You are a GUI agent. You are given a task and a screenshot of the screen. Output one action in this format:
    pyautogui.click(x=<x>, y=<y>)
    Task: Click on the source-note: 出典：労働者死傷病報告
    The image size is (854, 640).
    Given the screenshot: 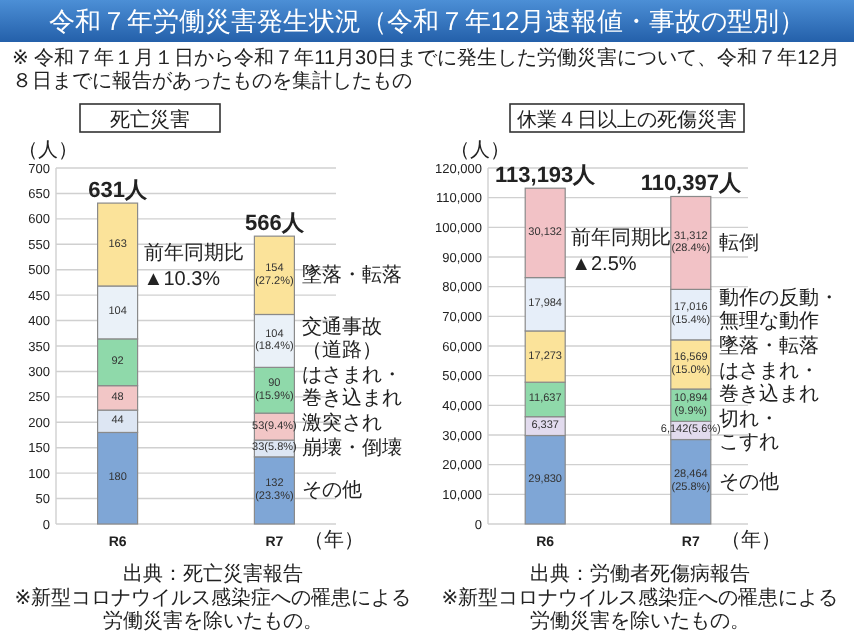 What is the action you would take?
    pyautogui.click(x=640, y=574)
    